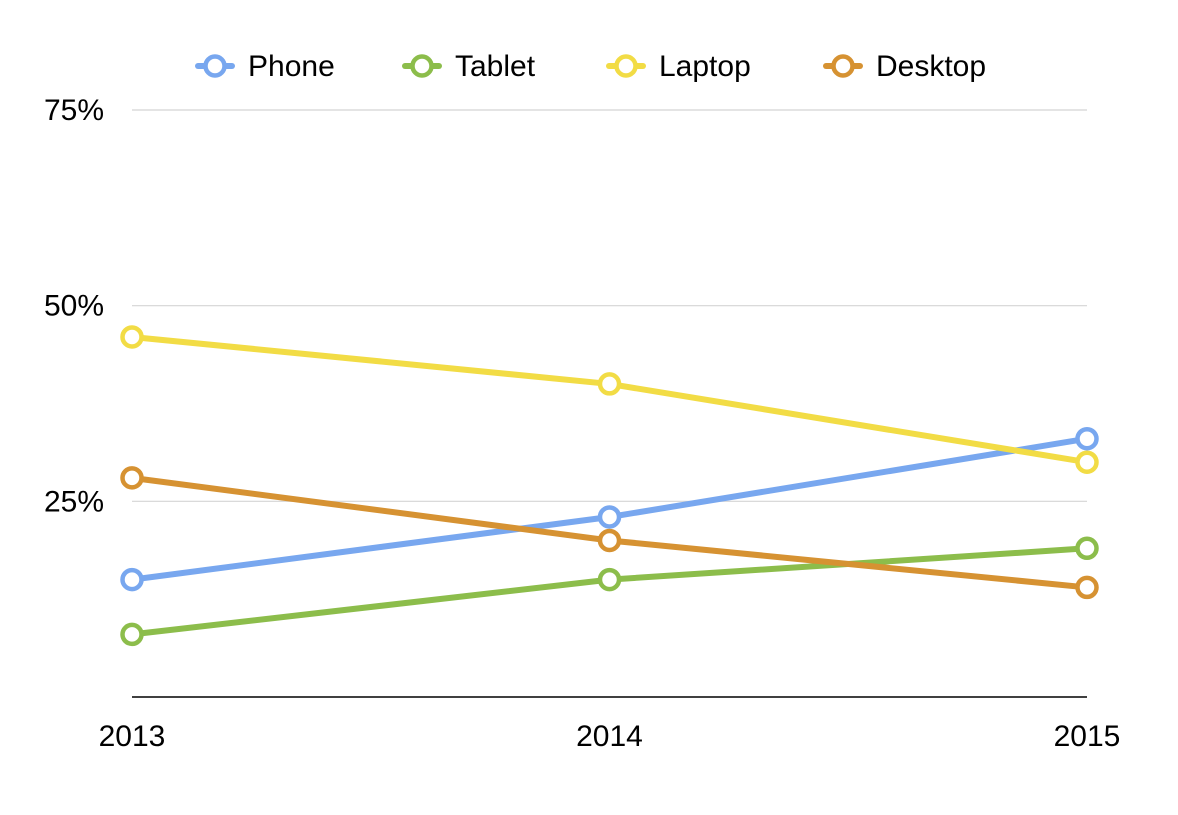  Describe the element at coordinates (74, 110) in the screenshot. I see `y-tick-label: 75%` at that location.